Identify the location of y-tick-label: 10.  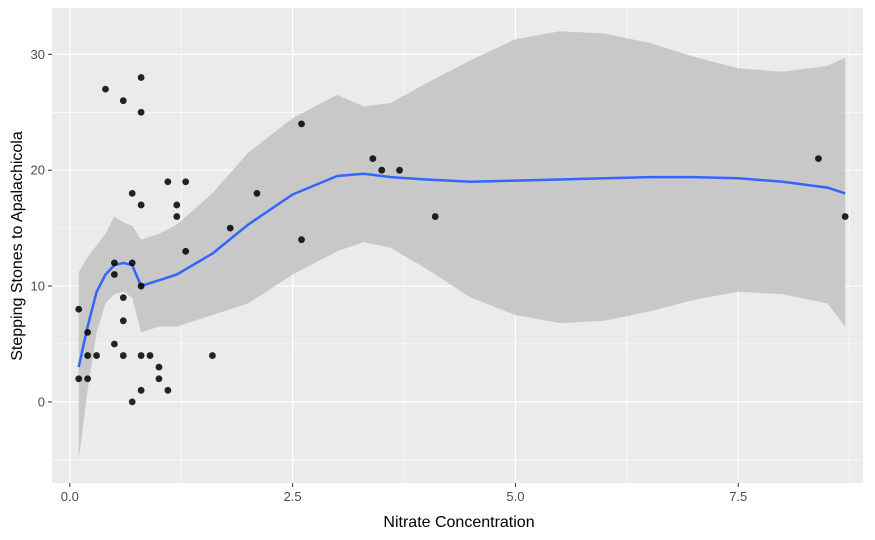
(38, 286).